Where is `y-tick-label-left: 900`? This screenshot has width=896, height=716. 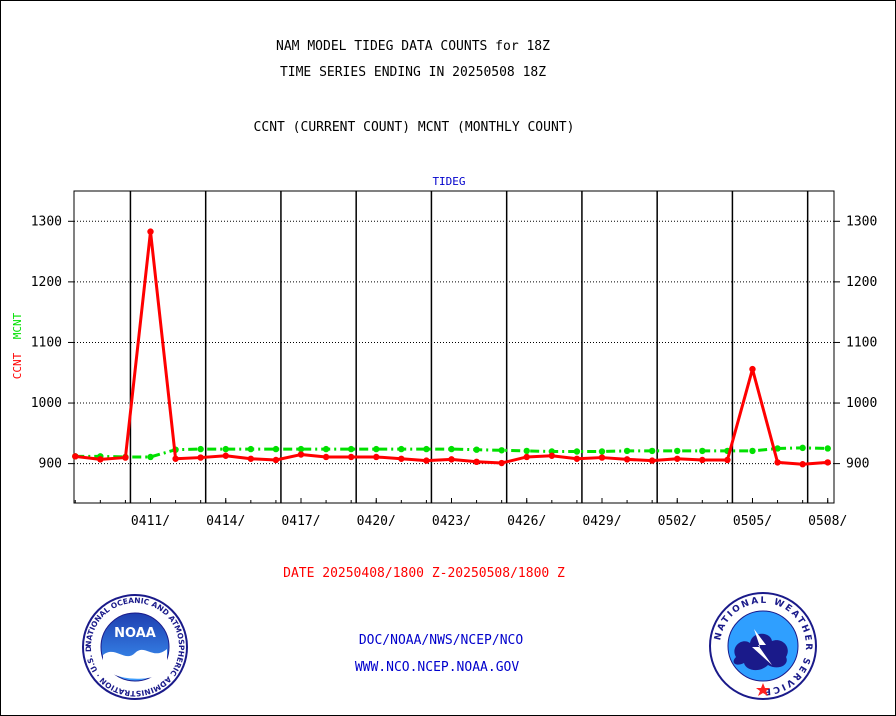 y-tick-label-left: 900 is located at coordinates (50, 464).